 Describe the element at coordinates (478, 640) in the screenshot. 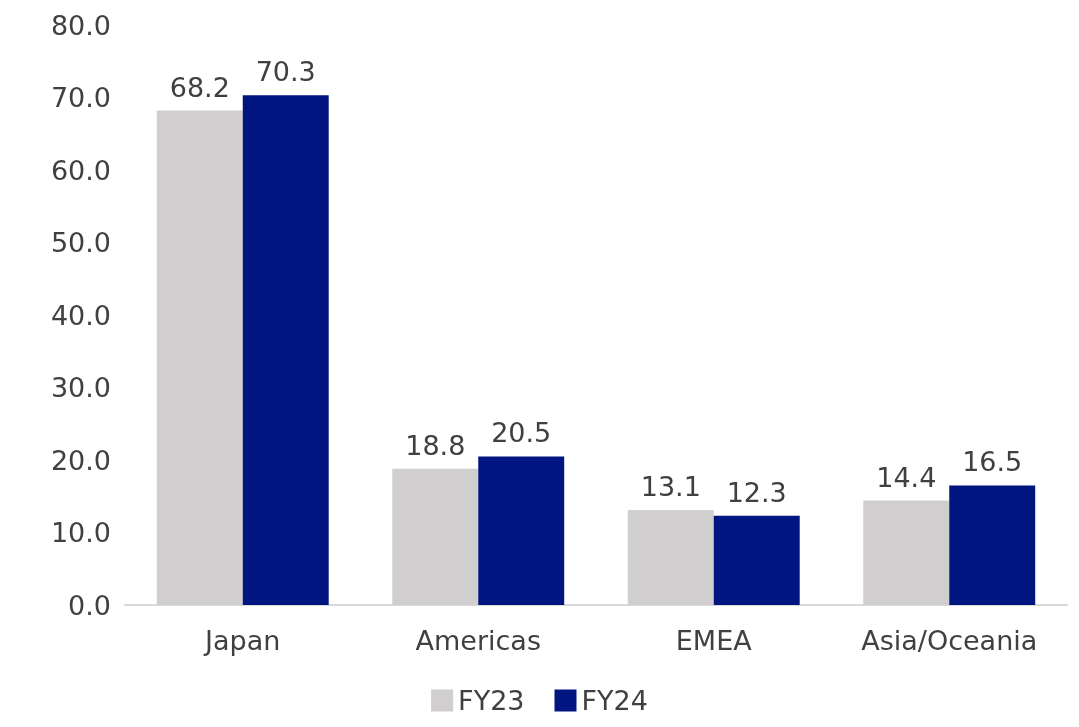

I see `x-tick-label: Americas` at that location.